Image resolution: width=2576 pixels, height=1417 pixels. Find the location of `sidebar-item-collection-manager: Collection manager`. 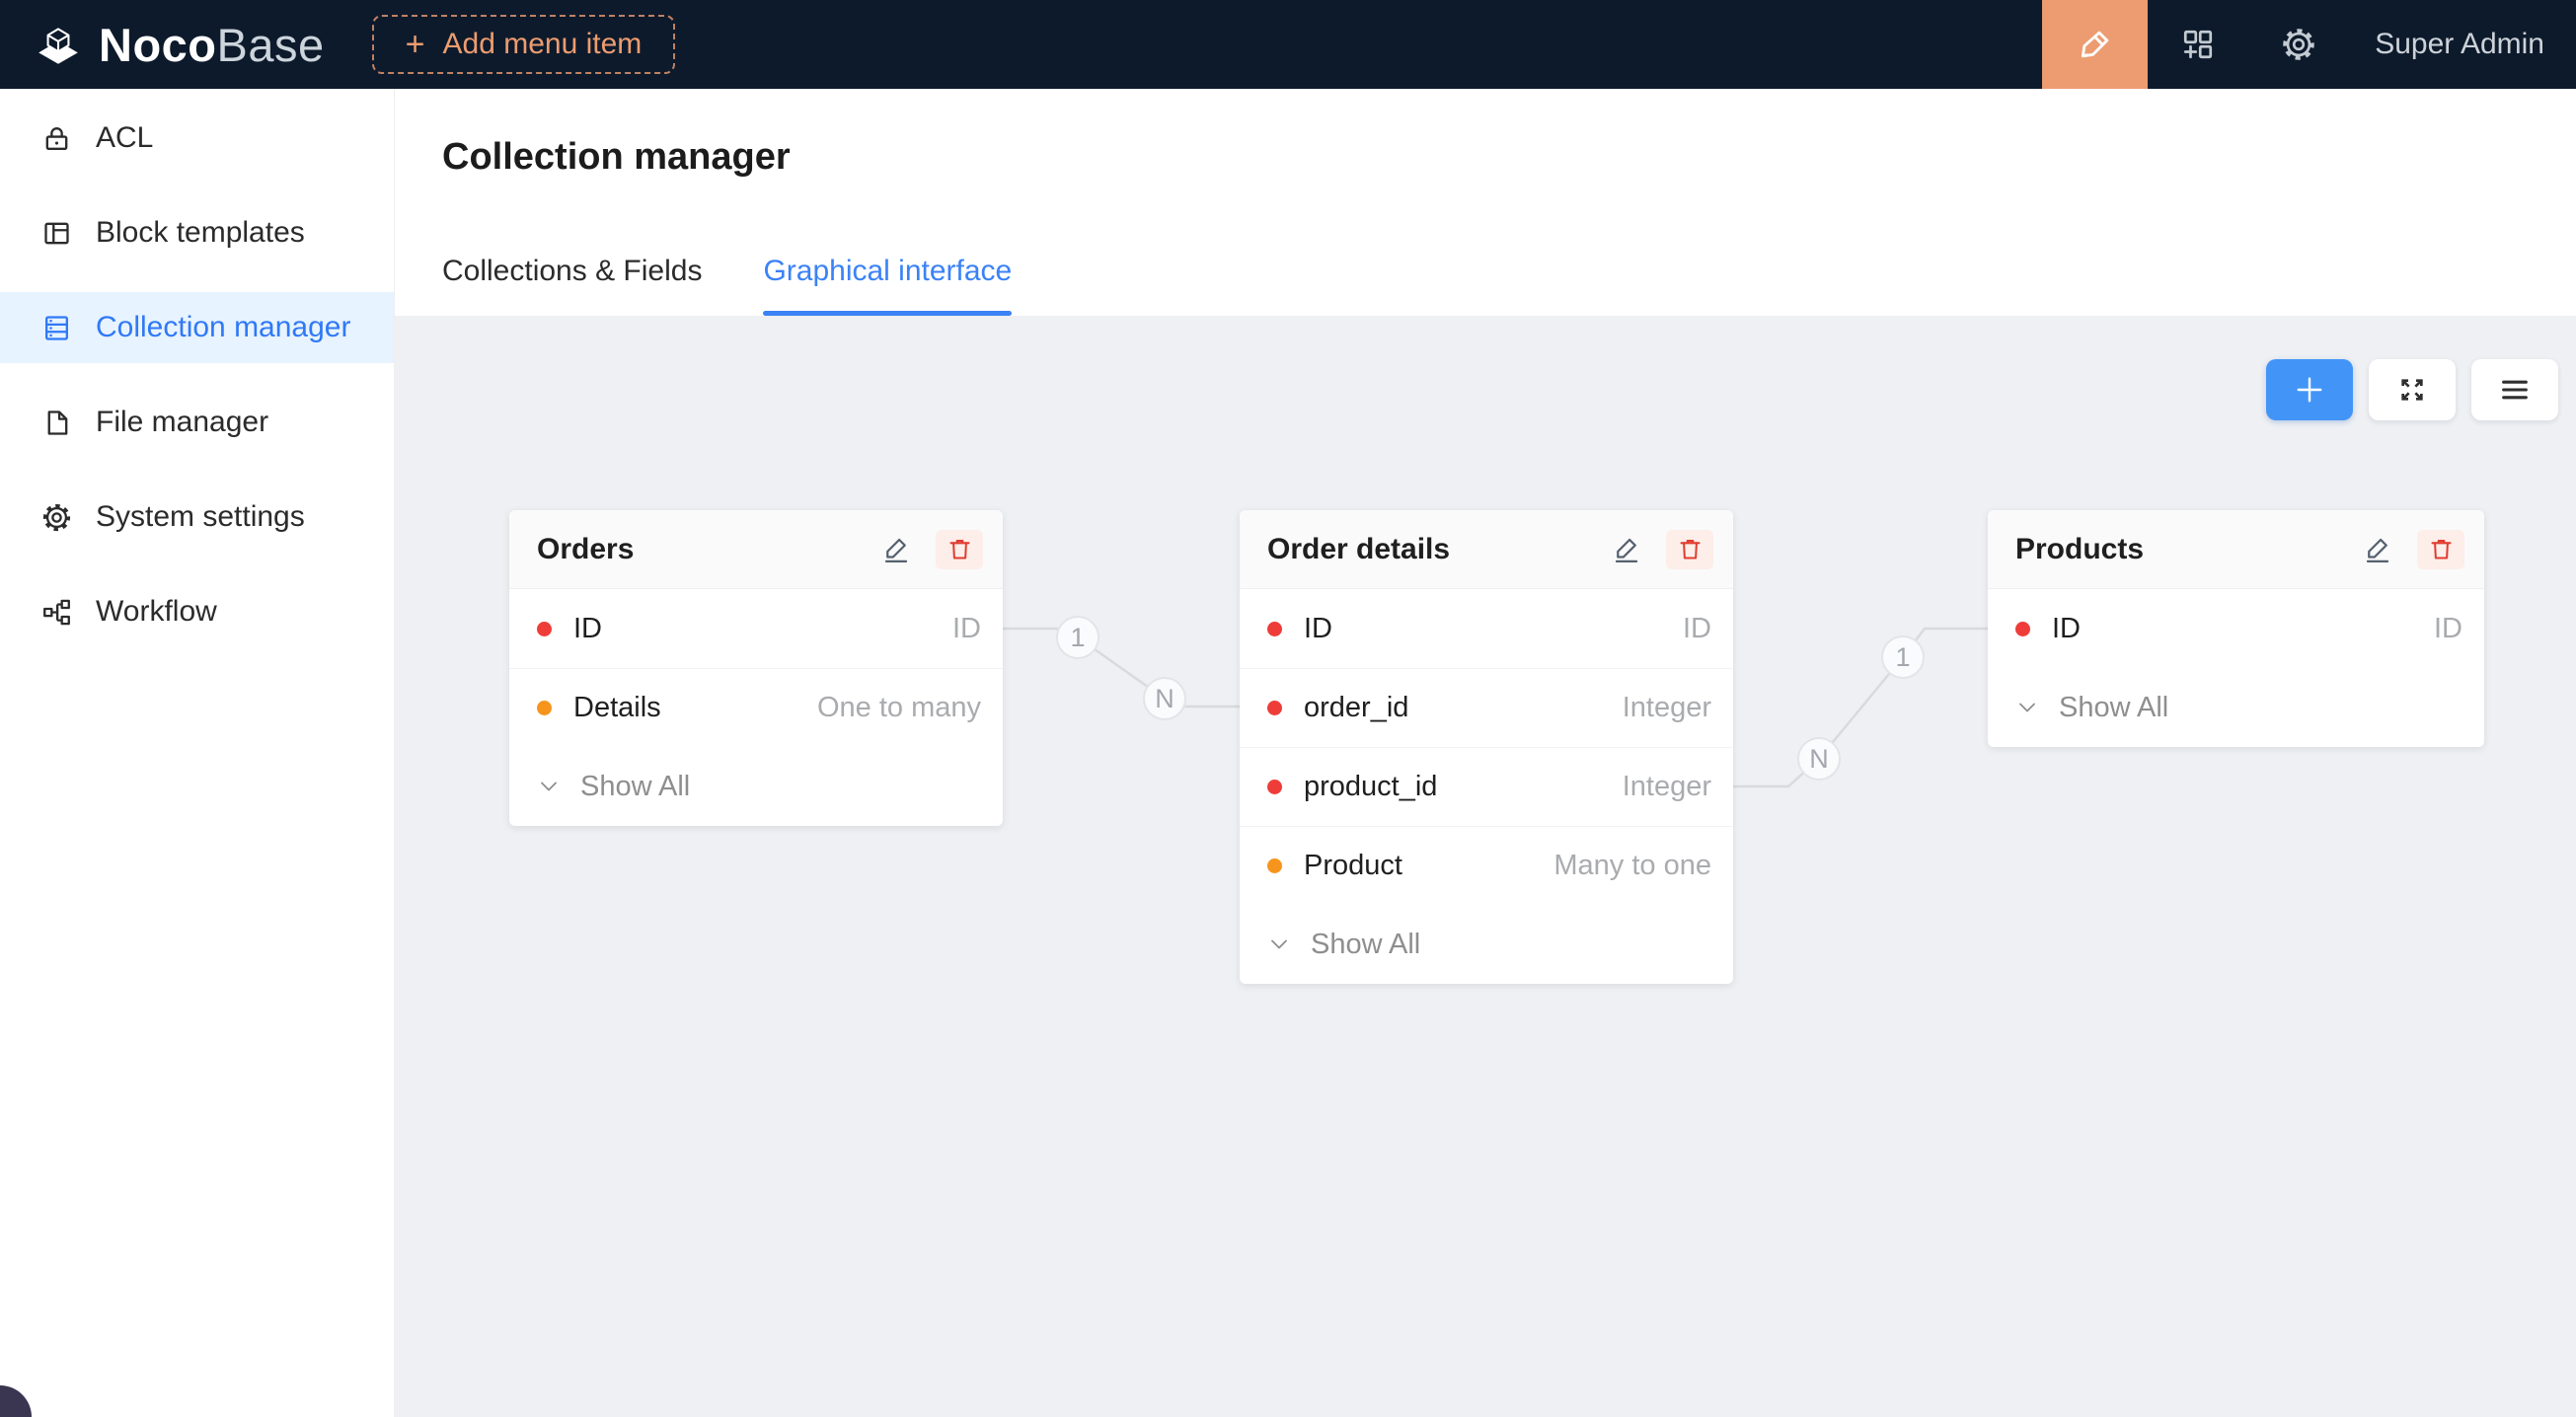

sidebar-item-collection-manager: Collection manager is located at coordinates (197, 328).